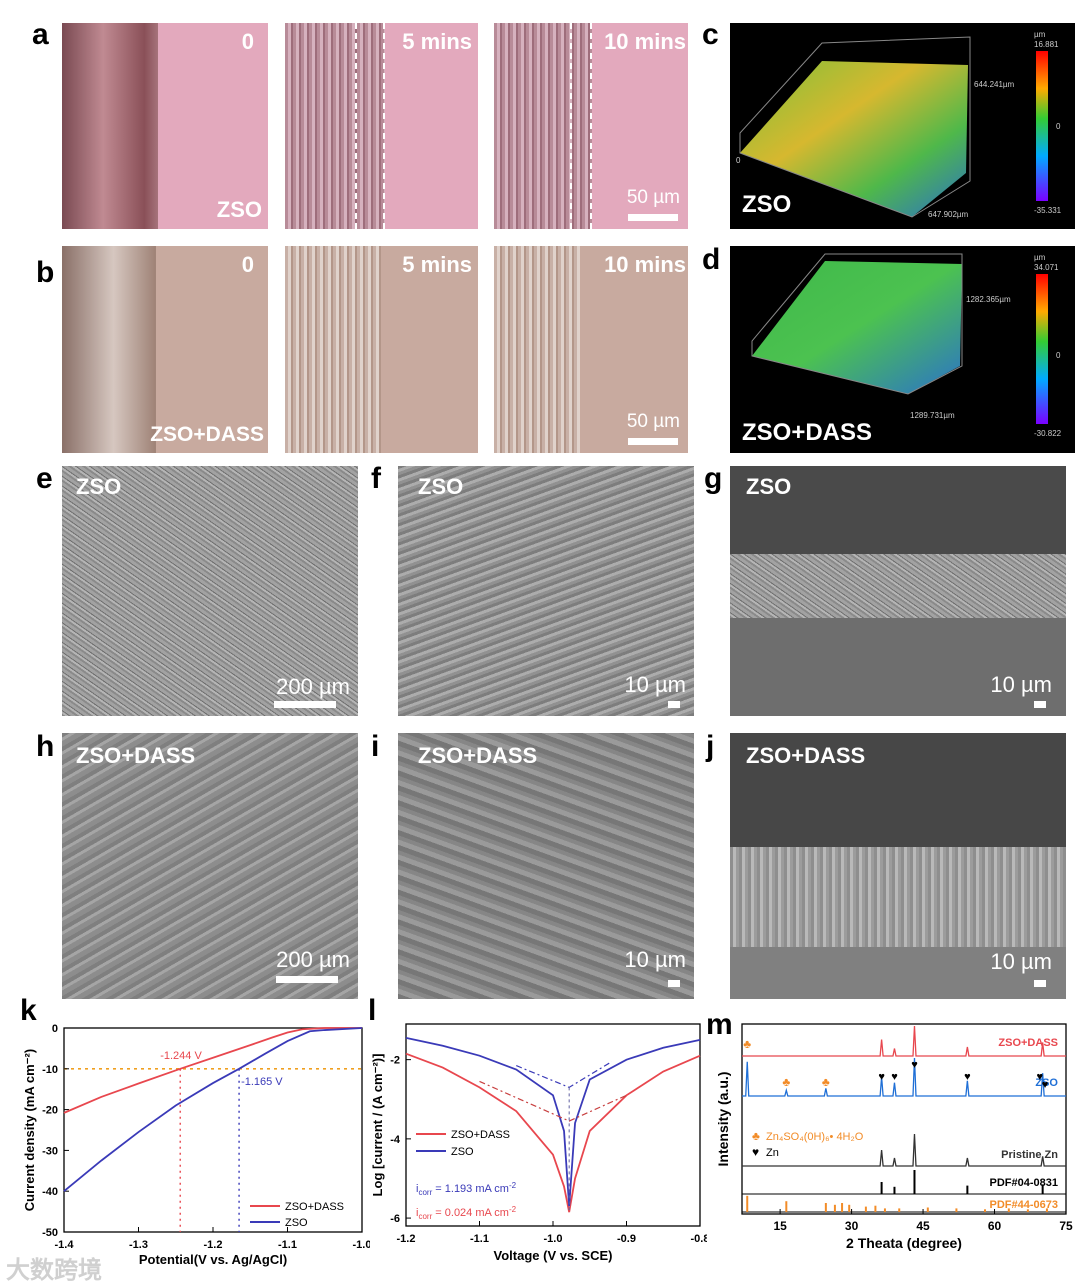 Image resolution: width=1080 pixels, height=1285 pixels. What do you see at coordinates (45, 272) in the screenshot?
I see `panel-label-b: b` at bounding box center [45, 272].